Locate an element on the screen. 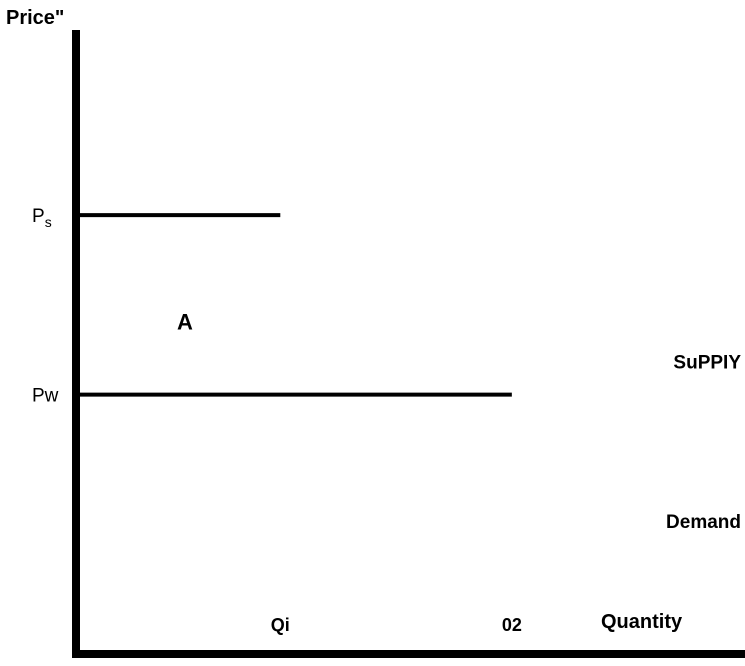 This screenshot has height=666, width=745. x-axis-title: Quantity is located at coordinates (642, 622).